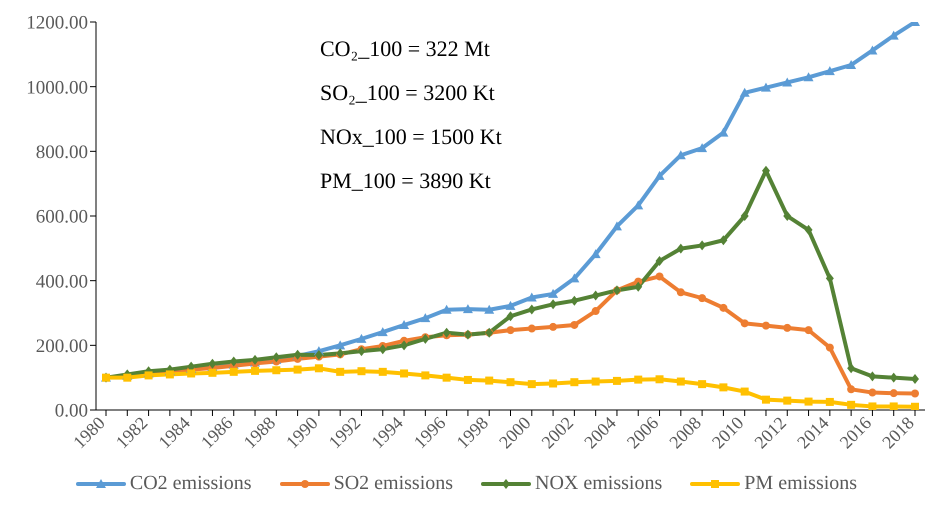  I want to click on legend-label: PM emissions, so click(801, 483).